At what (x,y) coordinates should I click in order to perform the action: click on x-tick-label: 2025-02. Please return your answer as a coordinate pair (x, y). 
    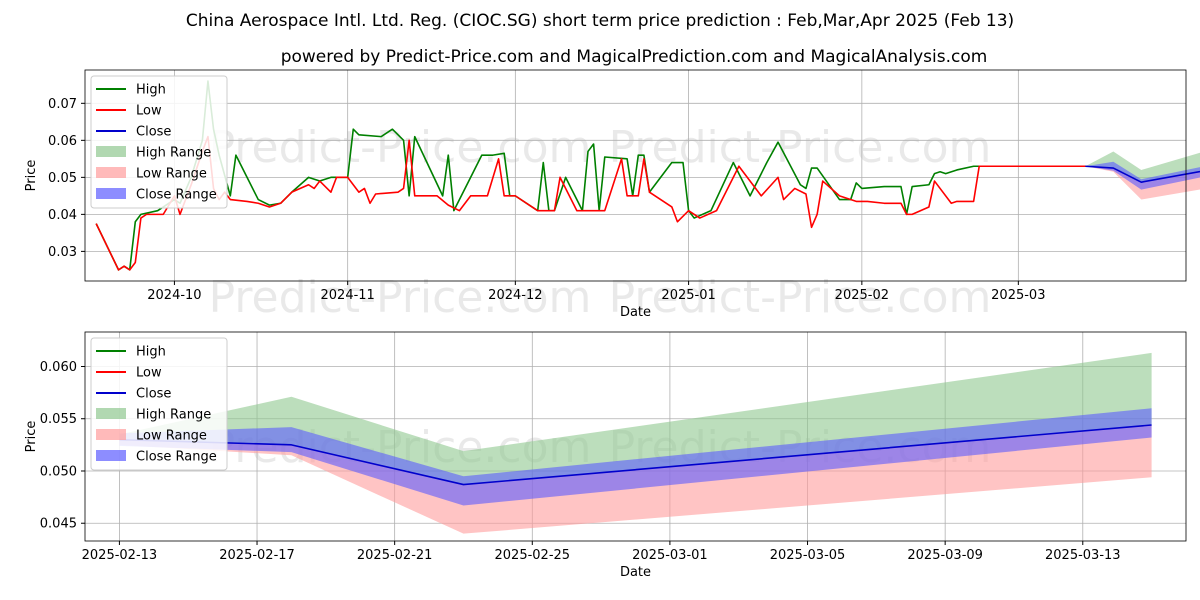
    Looking at the image, I should click on (862, 295).